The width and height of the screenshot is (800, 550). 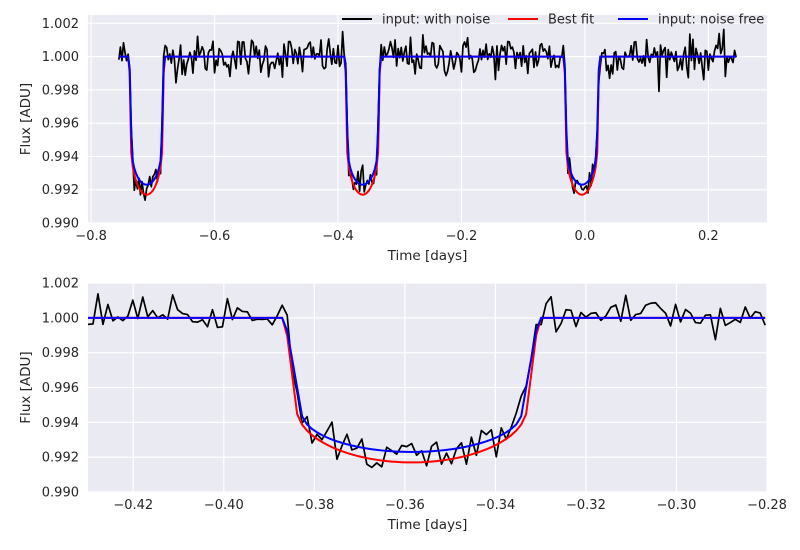 What do you see at coordinates (586, 505) in the screenshot?
I see `x-tick-label: −0.32` at bounding box center [586, 505].